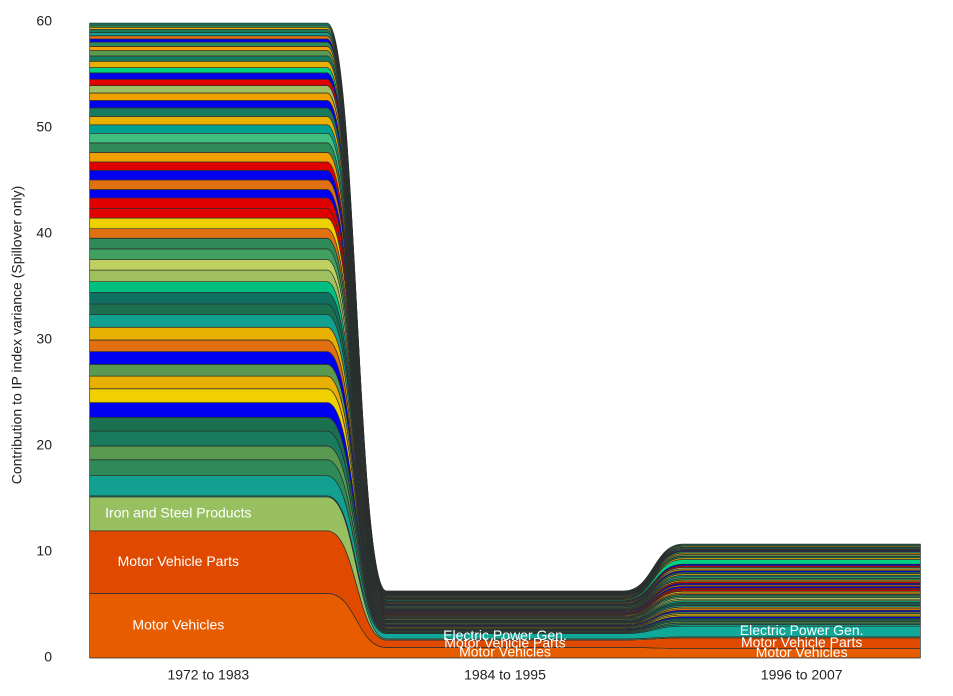 Image resolution: width=953 pixels, height=696 pixels. What do you see at coordinates (44, 339) in the screenshot?
I see `y-tick-label: 30` at bounding box center [44, 339].